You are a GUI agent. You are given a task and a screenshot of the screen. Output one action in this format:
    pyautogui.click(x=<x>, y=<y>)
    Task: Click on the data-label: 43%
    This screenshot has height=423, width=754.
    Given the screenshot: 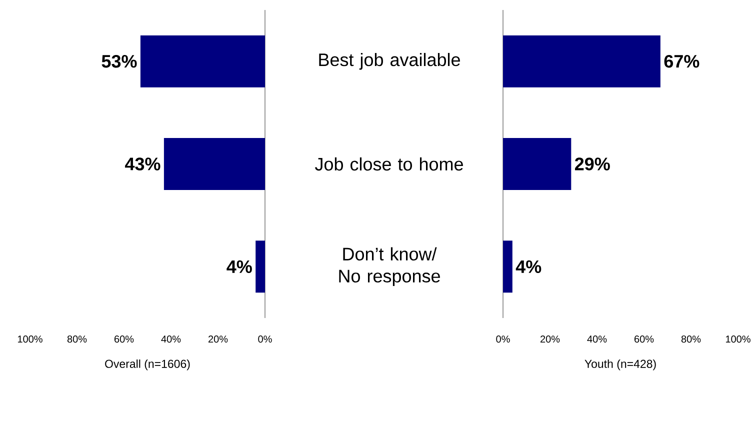 What is the action you would take?
    pyautogui.click(x=142, y=164)
    